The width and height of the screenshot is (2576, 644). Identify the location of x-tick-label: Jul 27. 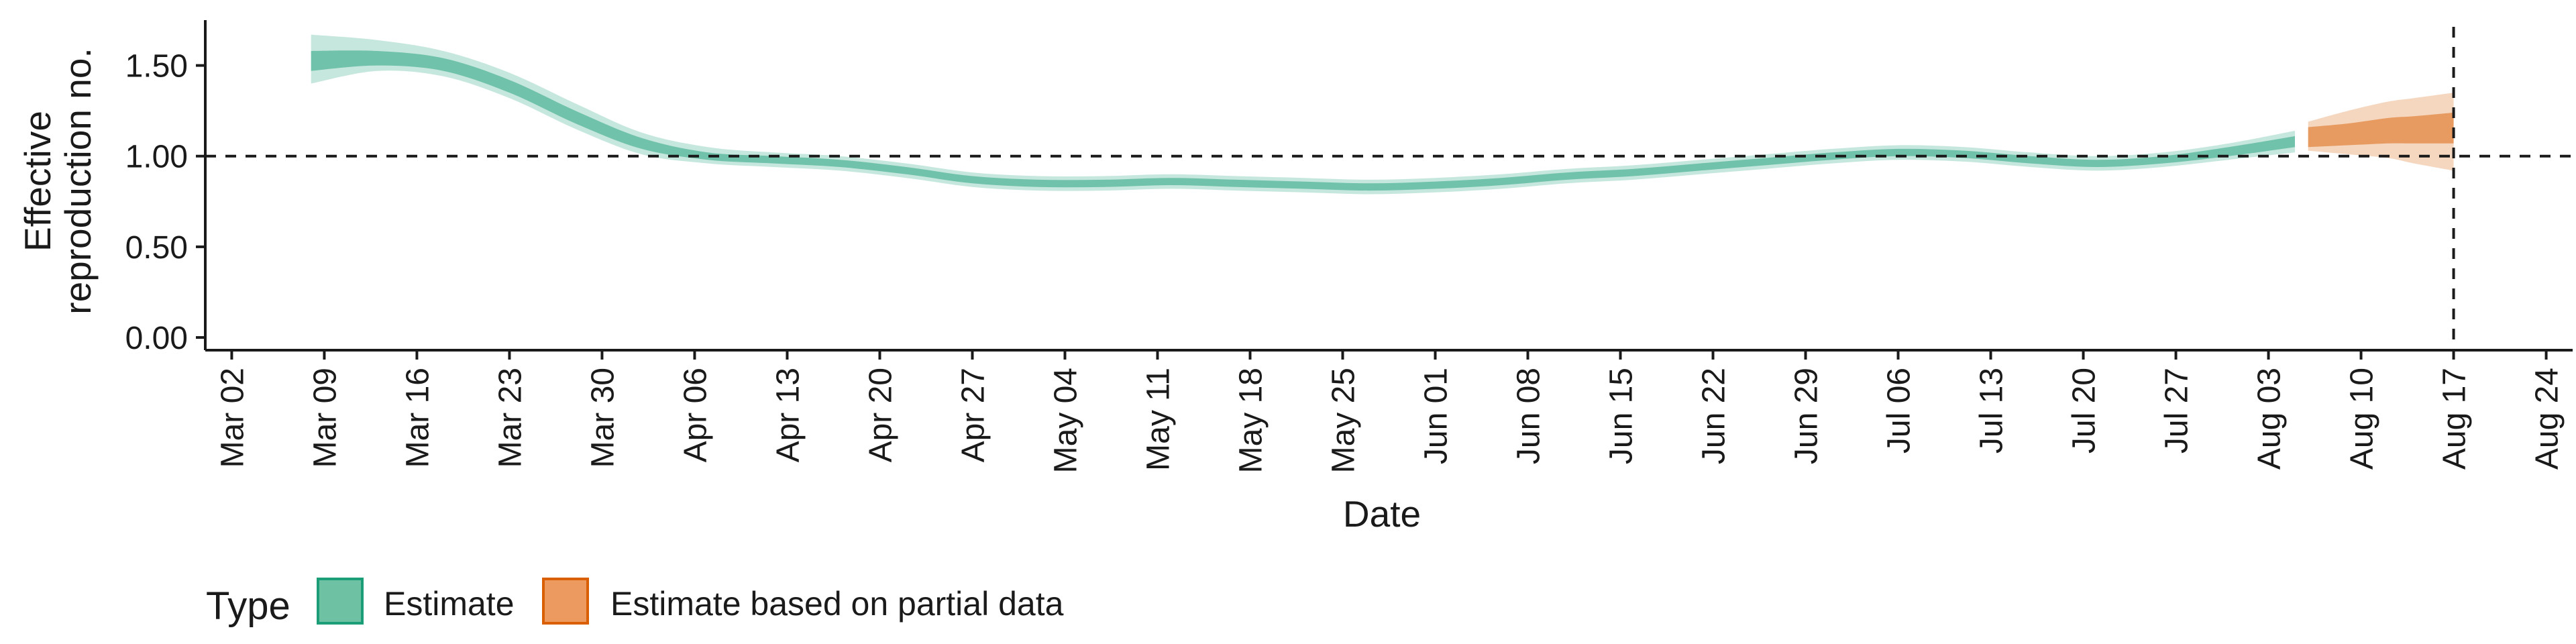
(2177, 410).